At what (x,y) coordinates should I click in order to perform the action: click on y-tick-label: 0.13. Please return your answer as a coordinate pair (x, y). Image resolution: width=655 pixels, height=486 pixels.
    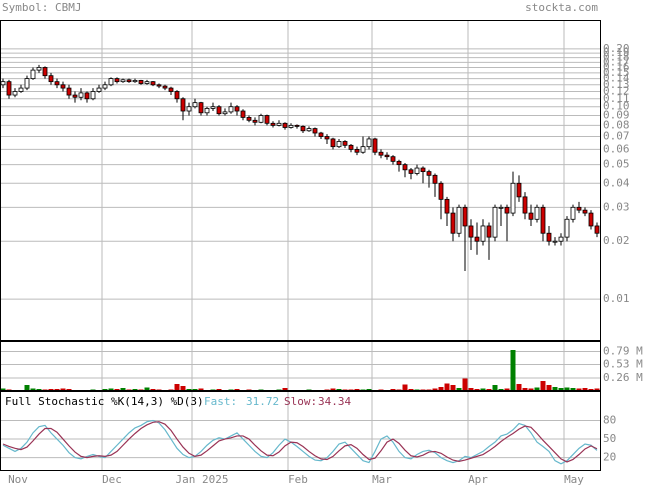
    Looking at the image, I should click on (616, 84).